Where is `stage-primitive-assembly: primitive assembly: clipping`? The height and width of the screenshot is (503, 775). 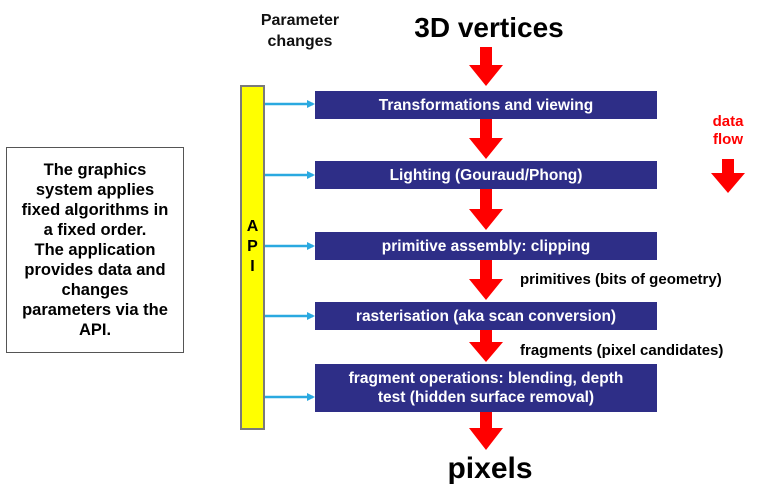 stage-primitive-assembly: primitive assembly: clipping is located at coordinates (486, 246).